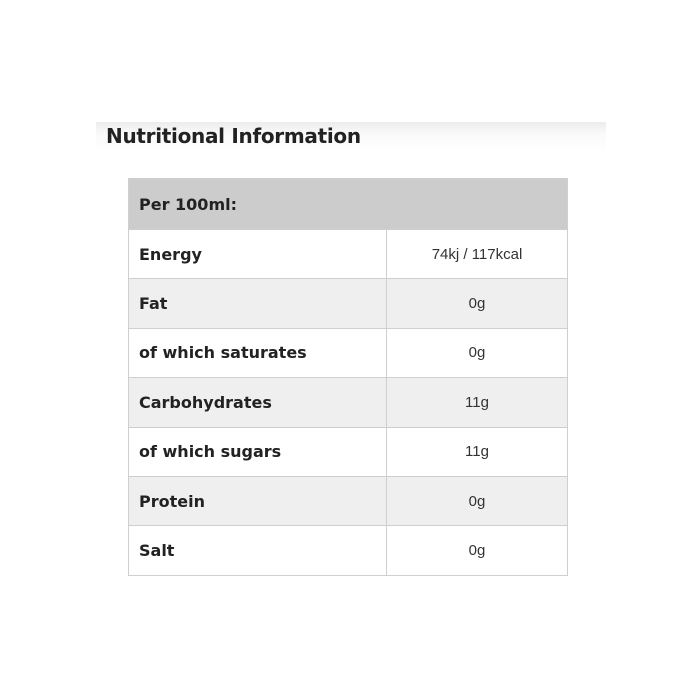  Describe the element at coordinates (257, 451) in the screenshot. I see `row-label: of which sugars` at that location.